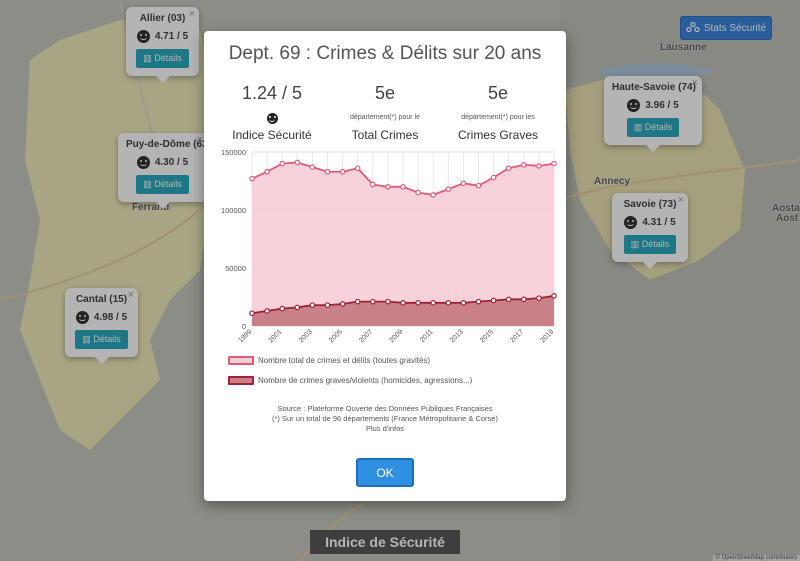 The image size is (800, 561). I want to click on popup-title: Savoie (73), so click(650, 204).